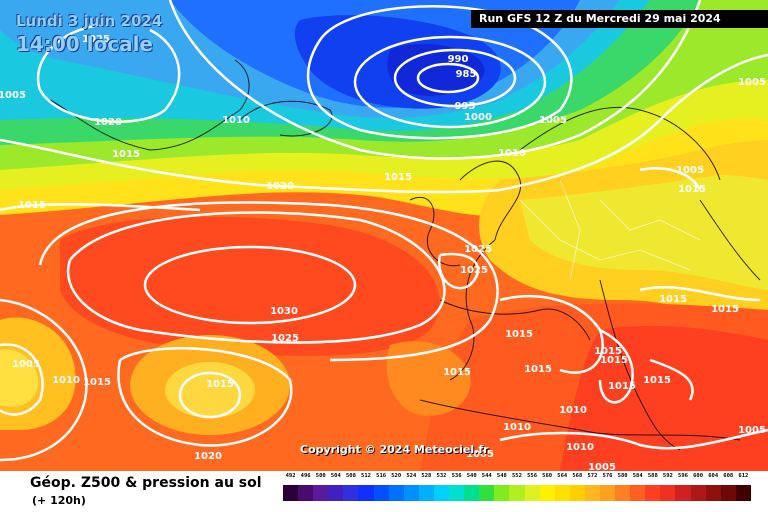 Image resolution: width=768 pixels, height=512 pixels. I want to click on legend-label: 576, so click(607, 476).